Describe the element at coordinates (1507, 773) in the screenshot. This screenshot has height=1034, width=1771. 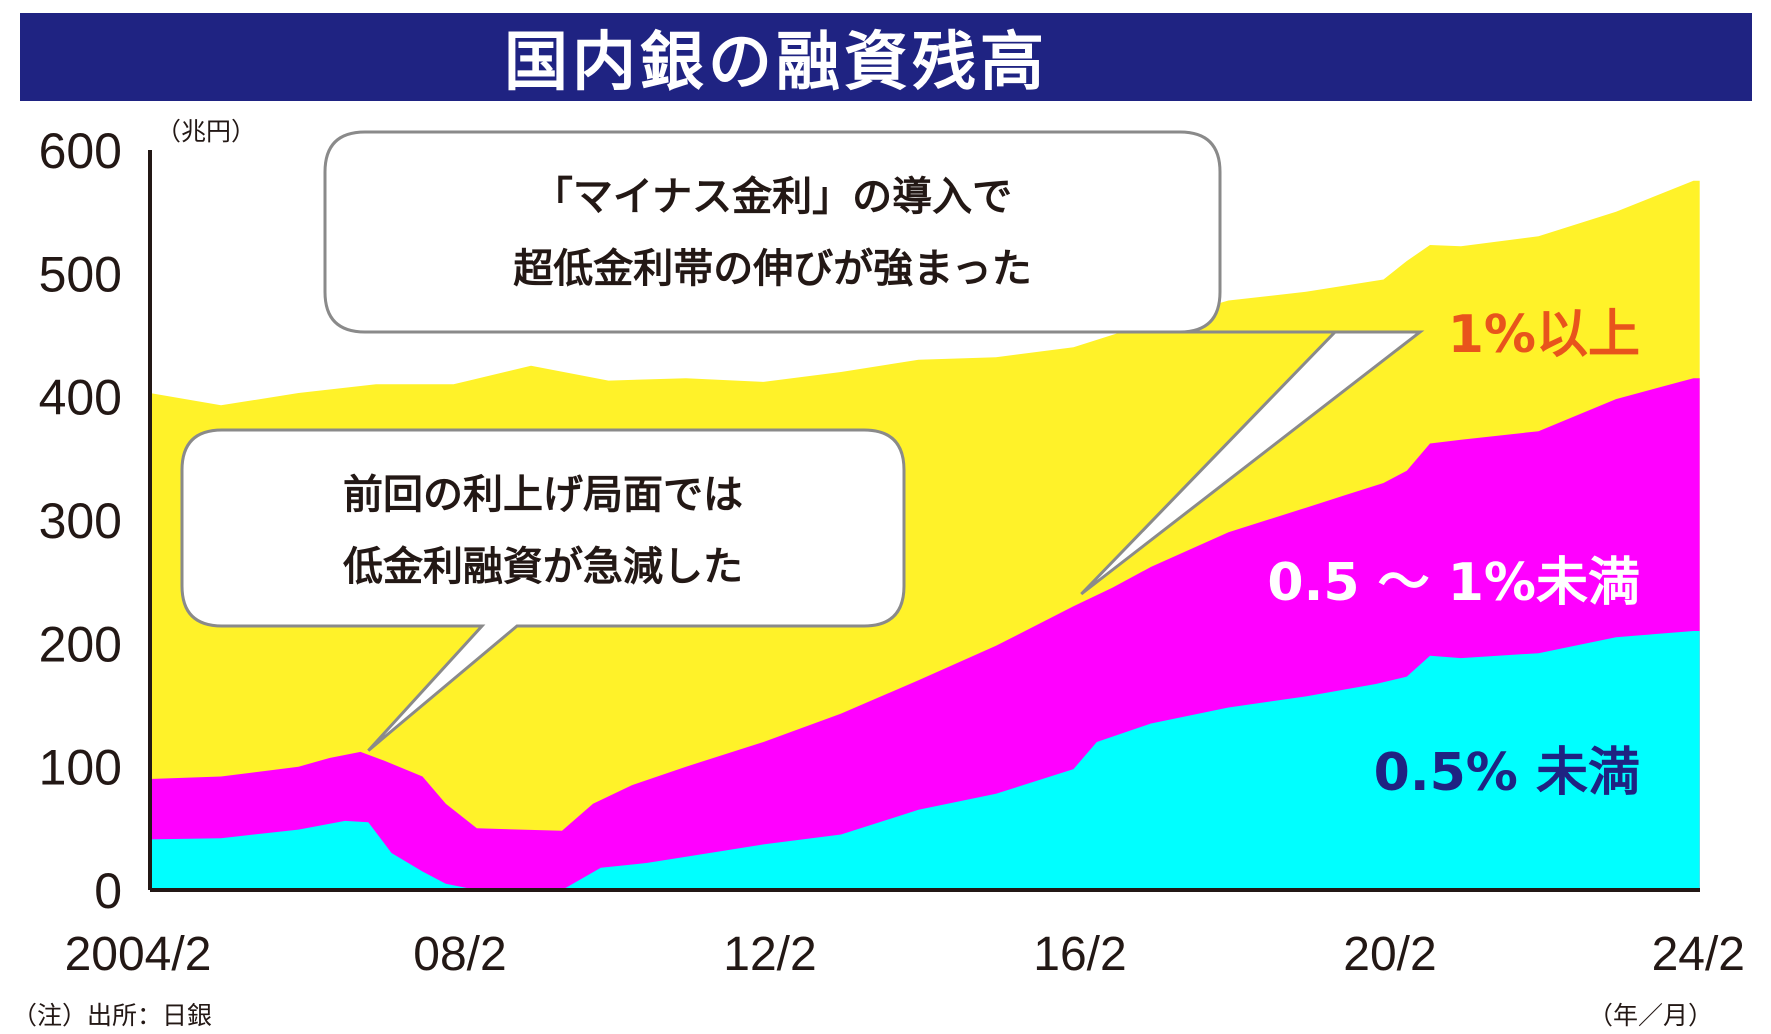
I see `series-label-0: 0.5% 未満` at that location.